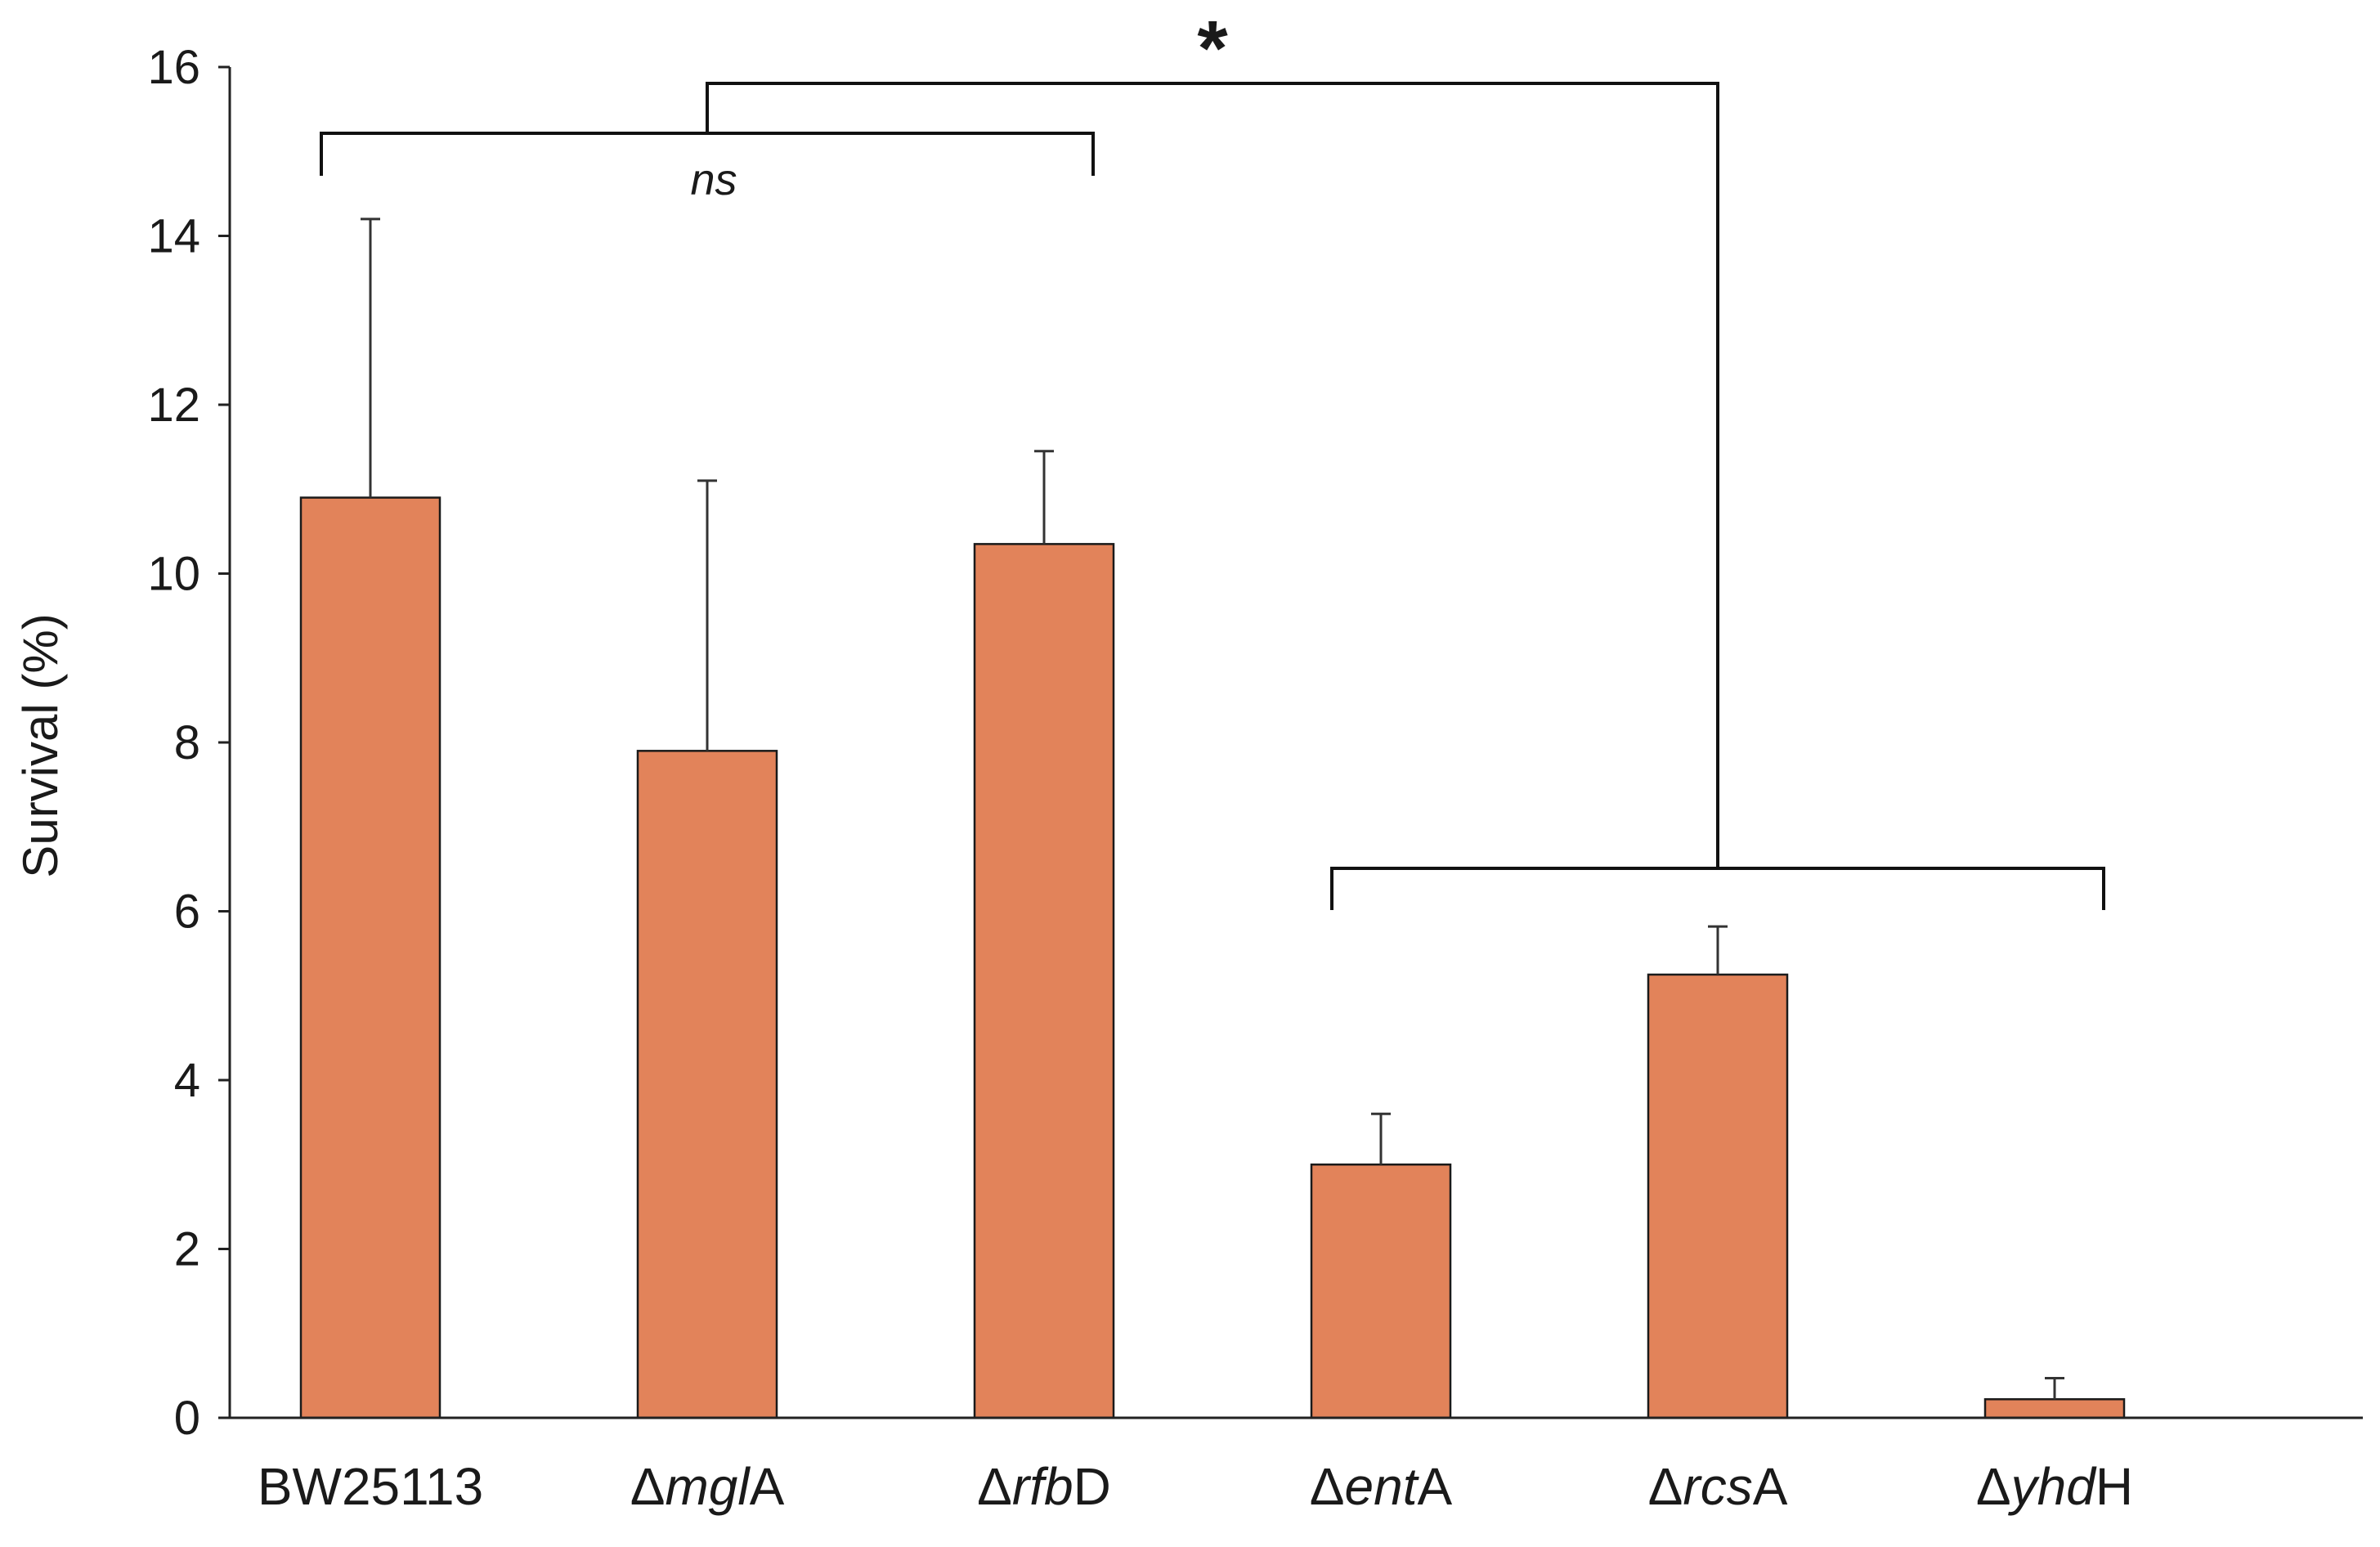 The height and width of the screenshot is (1547, 2380). I want to click on x-tick-label-3: ΔentA, so click(1381, 1486).